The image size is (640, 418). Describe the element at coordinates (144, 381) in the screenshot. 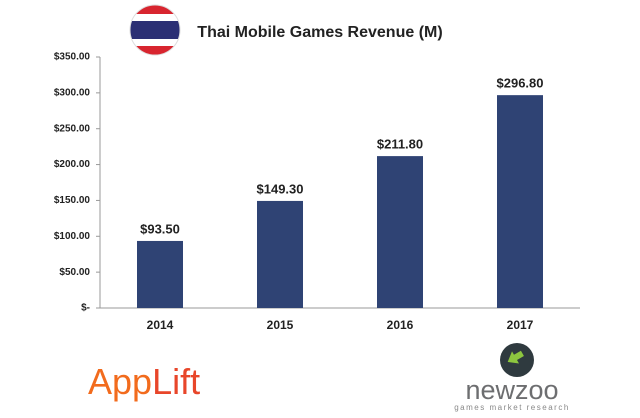

I see `applift-logo: AppLift` at that location.